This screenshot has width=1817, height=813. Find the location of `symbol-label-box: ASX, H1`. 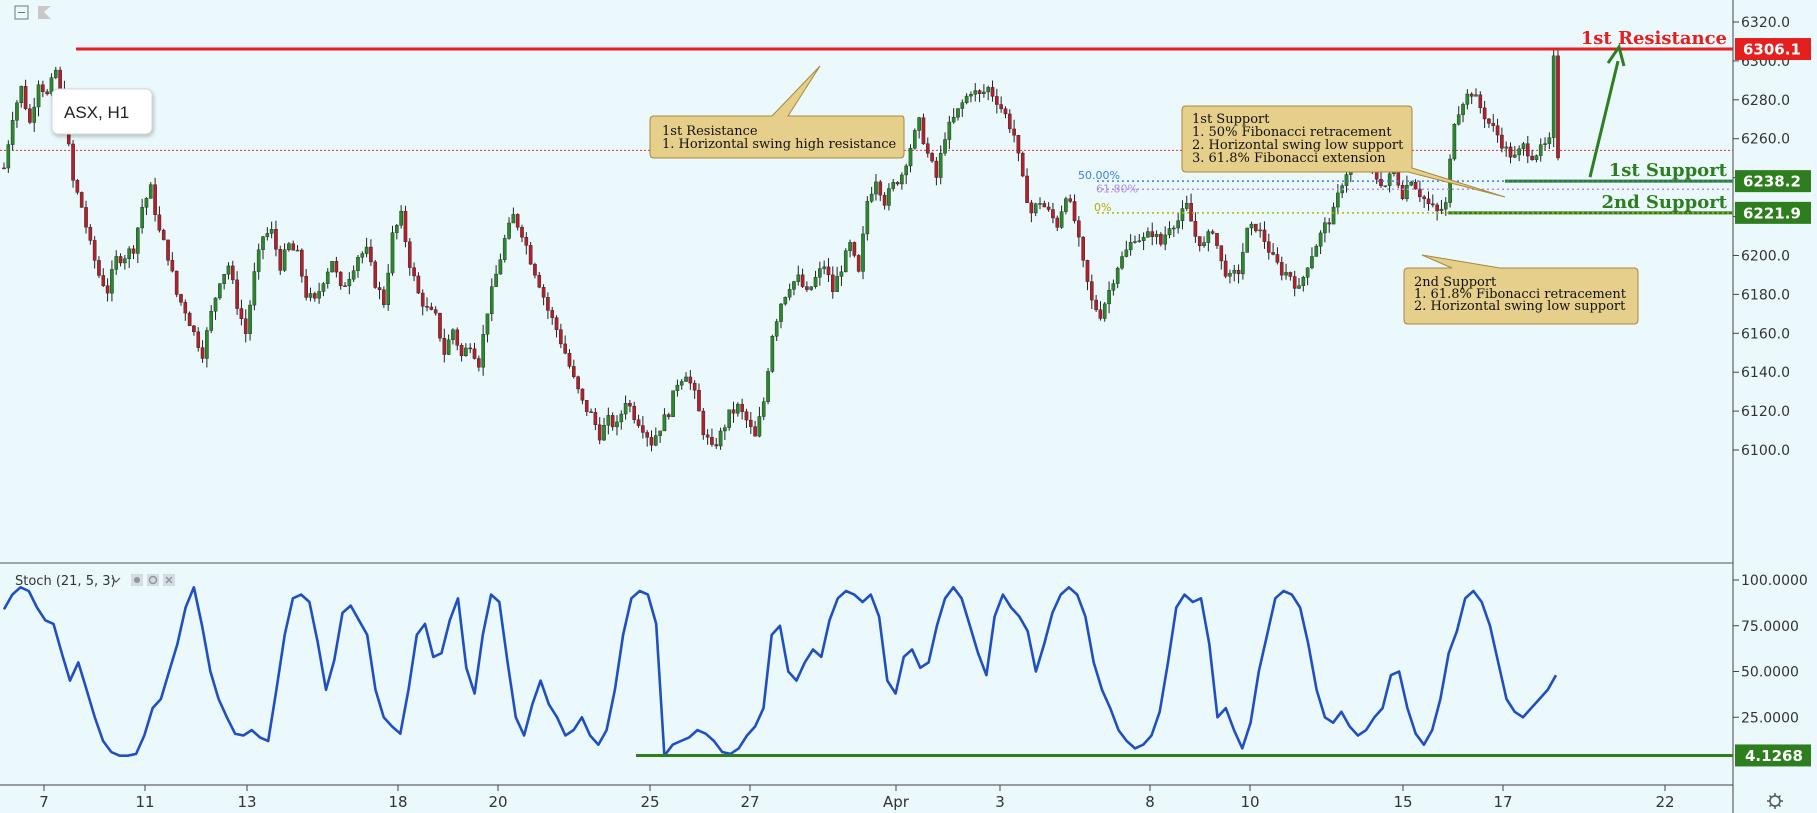

symbol-label-box: ASX, H1 is located at coordinates (102, 111).